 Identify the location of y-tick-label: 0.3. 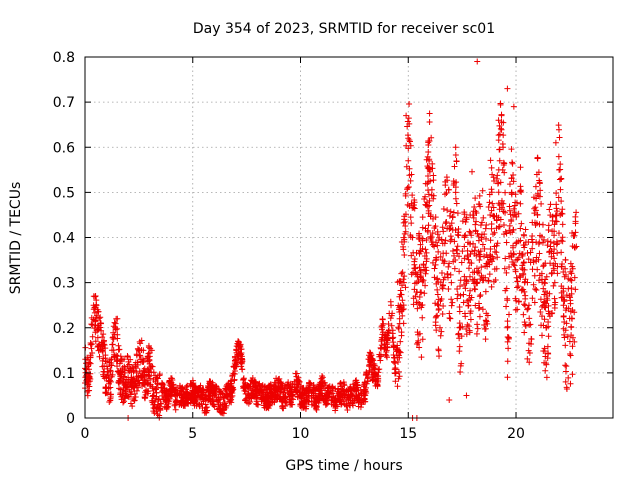
(64, 284).